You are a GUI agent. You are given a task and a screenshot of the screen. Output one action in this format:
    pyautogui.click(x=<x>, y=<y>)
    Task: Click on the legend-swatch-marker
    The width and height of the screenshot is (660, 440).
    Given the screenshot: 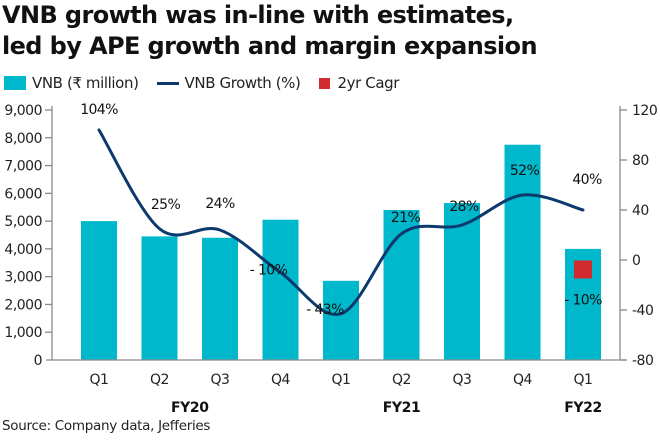 What is the action you would take?
    pyautogui.click(x=324, y=83)
    